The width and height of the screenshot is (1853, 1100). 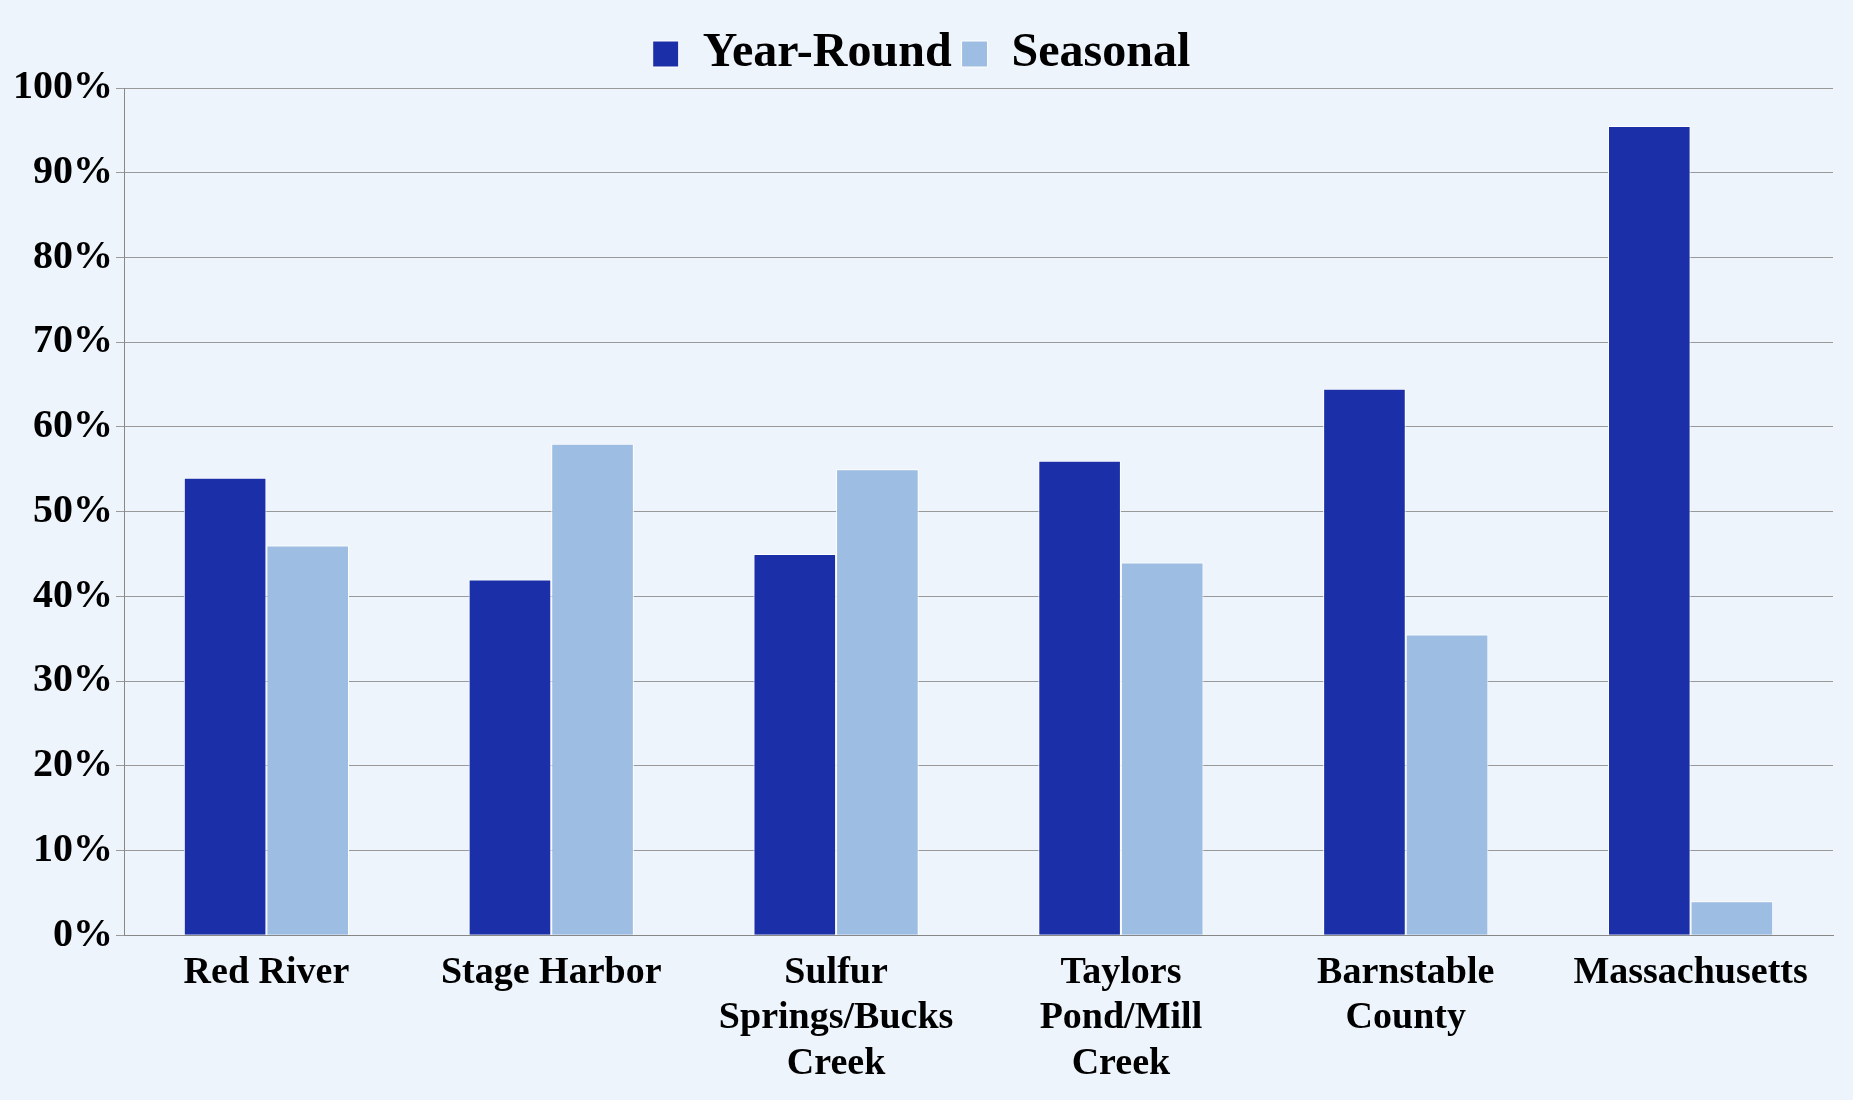 I want to click on x-tick-label: Taylors Pond/Mill Creek, so click(x=1121, y=1015).